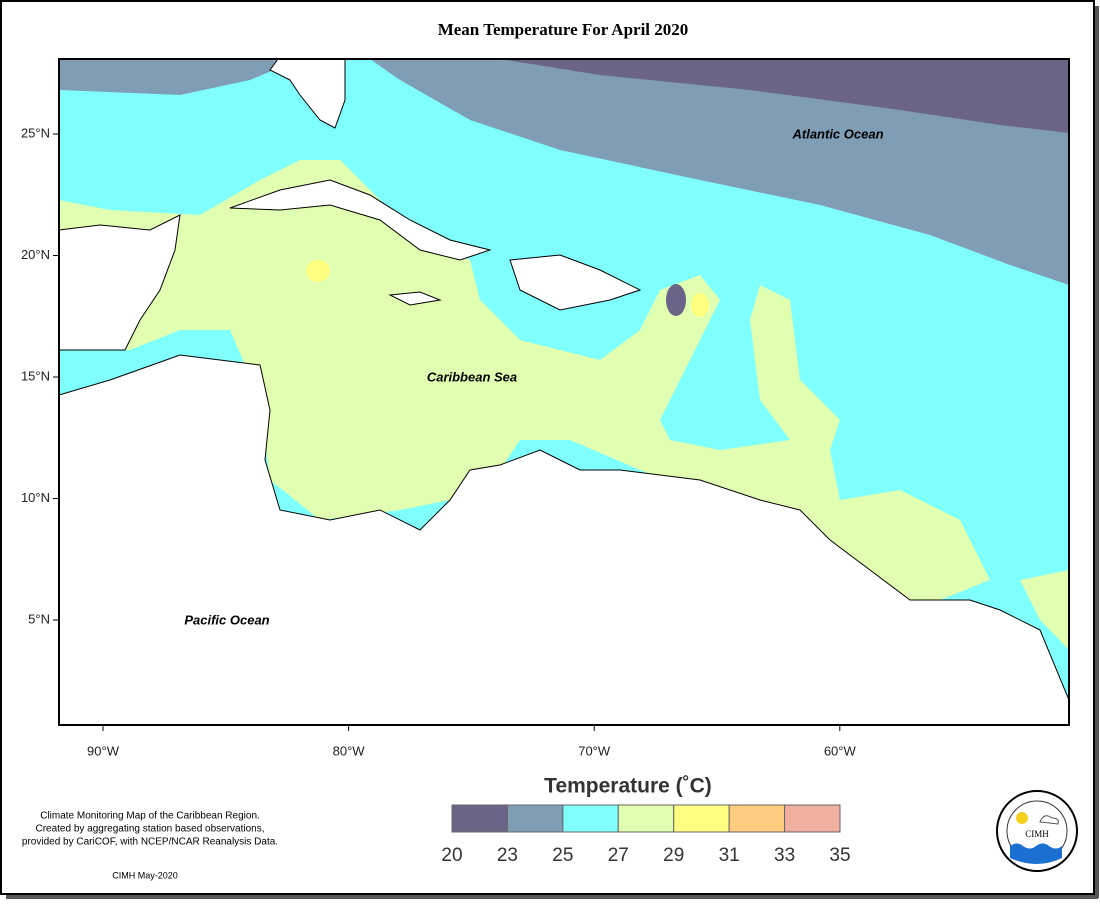 This screenshot has width=1100, height=905. Describe the element at coordinates (729, 855) in the screenshot. I see `legend-tick-label: 31` at that location.